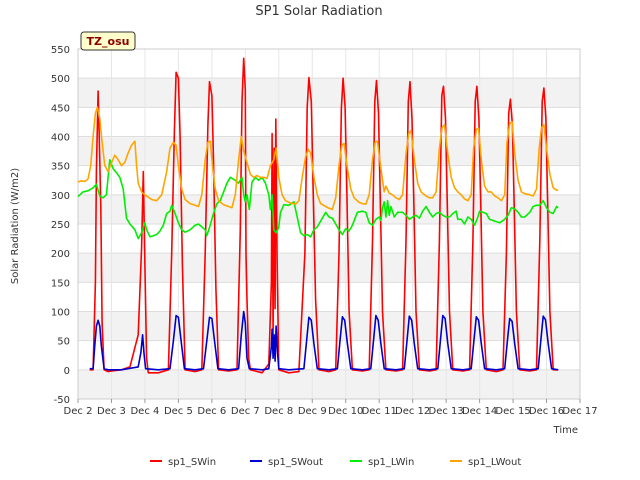 The height and width of the screenshot is (480, 640). I want to click on y-tick-label: 450, so click(60, 108).